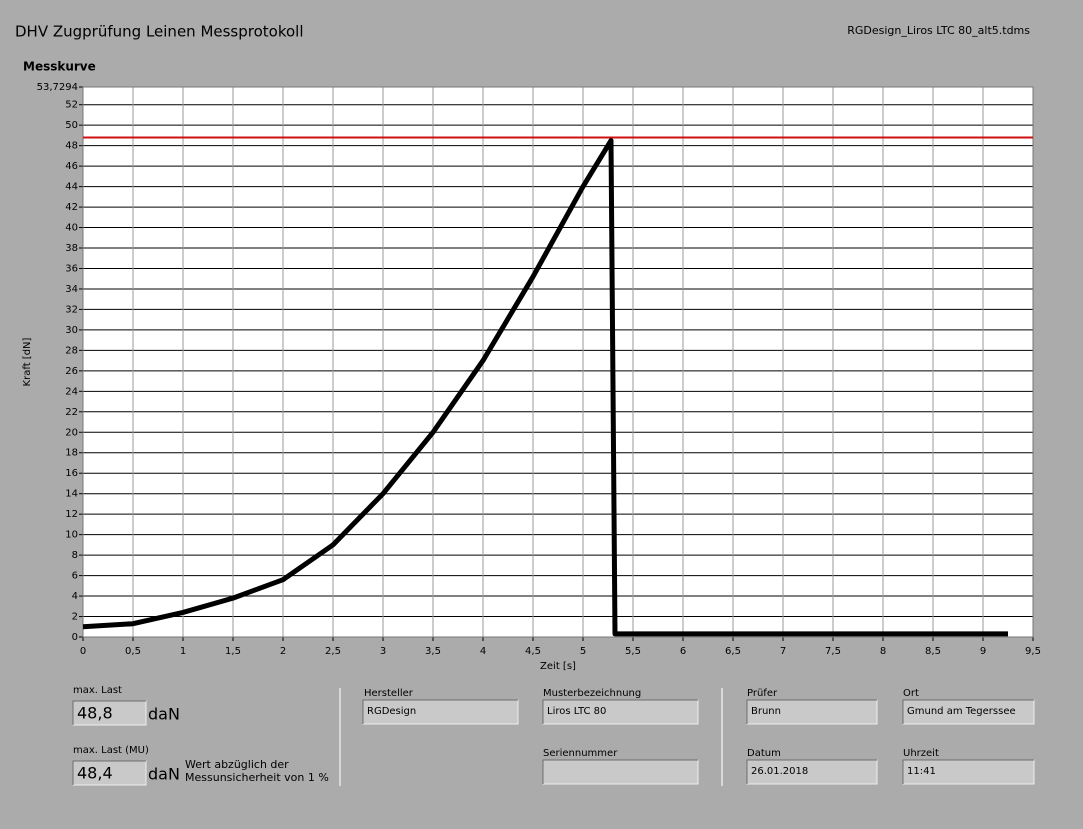  What do you see at coordinates (333, 651) in the screenshot?
I see `x-tick-label: 2,5` at bounding box center [333, 651].